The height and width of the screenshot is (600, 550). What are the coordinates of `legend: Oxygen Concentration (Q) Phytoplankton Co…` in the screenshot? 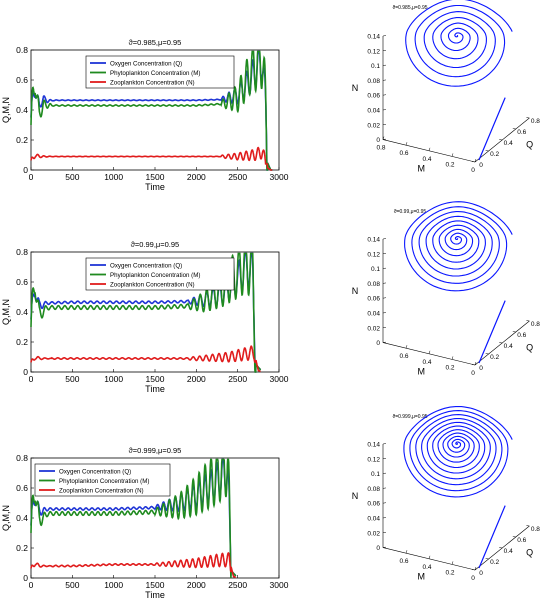 It's located at (160, 72).